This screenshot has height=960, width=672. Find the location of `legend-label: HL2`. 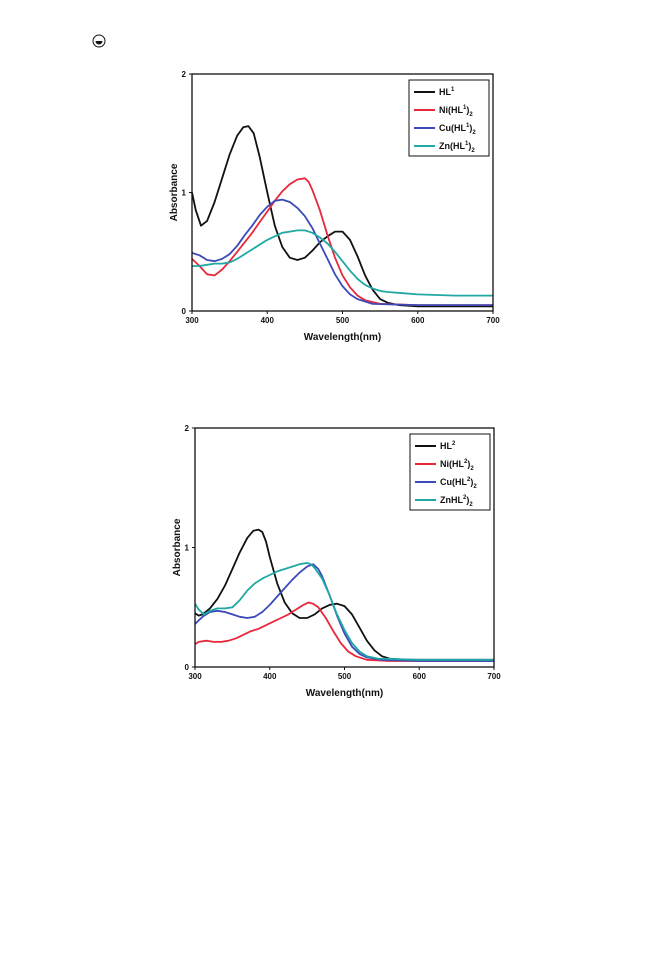

legend-label: HL2 is located at coordinates (448, 446).